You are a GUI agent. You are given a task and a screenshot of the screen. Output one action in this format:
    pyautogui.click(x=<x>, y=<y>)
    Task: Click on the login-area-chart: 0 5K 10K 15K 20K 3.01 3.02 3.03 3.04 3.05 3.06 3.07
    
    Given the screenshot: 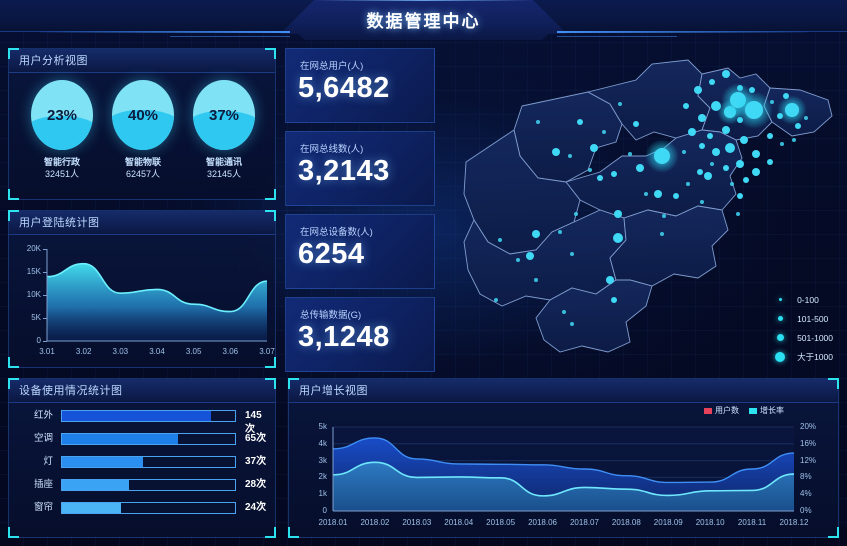 What is the action you would take?
    pyautogui.click(x=142, y=302)
    